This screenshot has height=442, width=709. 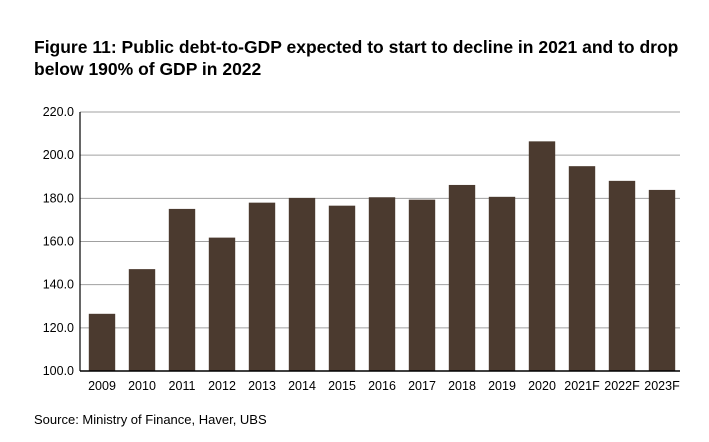 What do you see at coordinates (58, 112) in the screenshot?
I see `y-tick-label: 220.0` at bounding box center [58, 112].